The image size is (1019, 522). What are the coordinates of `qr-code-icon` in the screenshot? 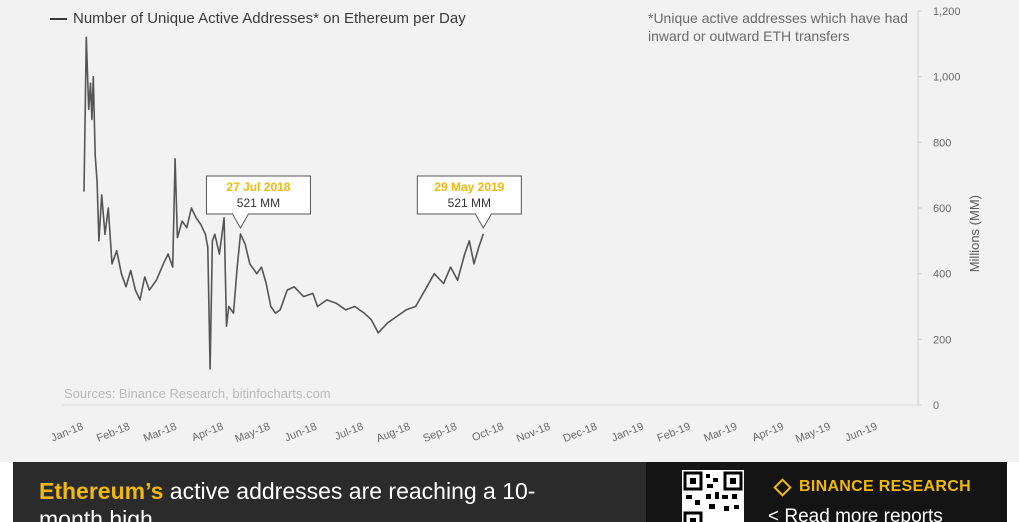 It's located at (713, 496).